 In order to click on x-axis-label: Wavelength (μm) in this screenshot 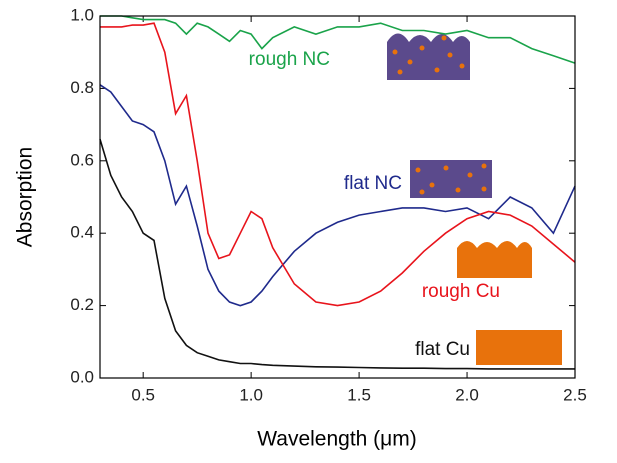, I will do `click(337, 439)`.